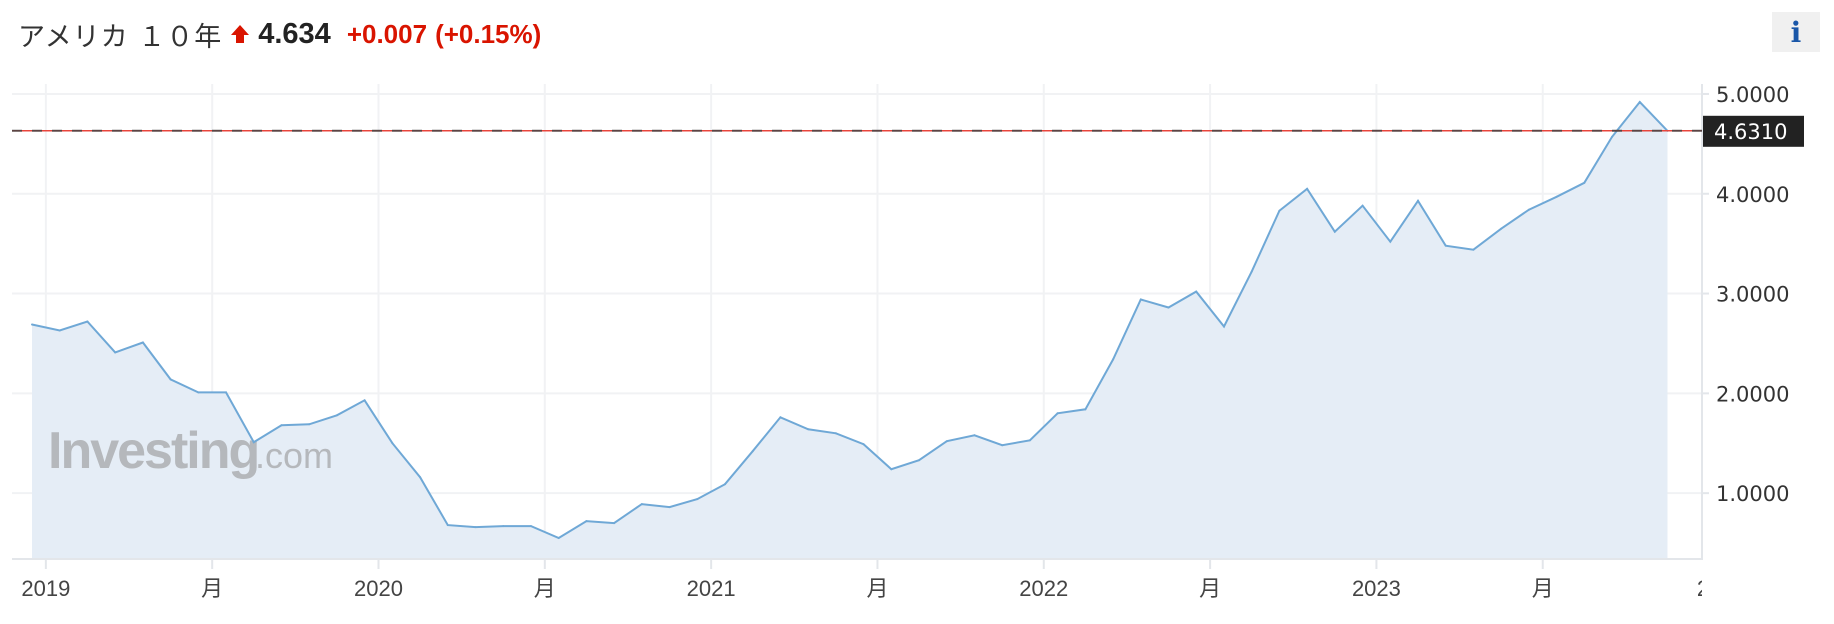 The image size is (1834, 624). I want to click on current-value-marker: 4.6310, so click(908, 131).